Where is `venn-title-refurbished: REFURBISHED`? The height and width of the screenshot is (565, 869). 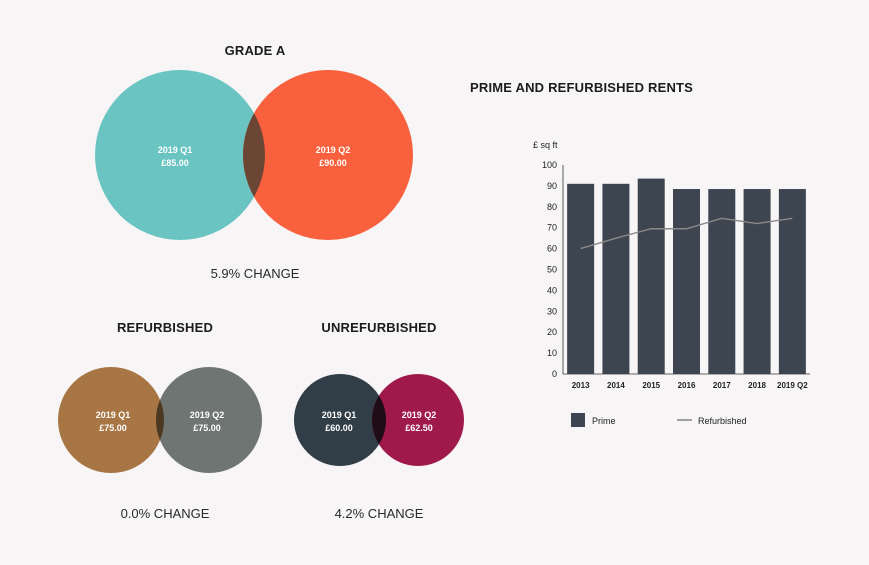 venn-title-refurbished: REFURBISHED is located at coordinates (165, 327).